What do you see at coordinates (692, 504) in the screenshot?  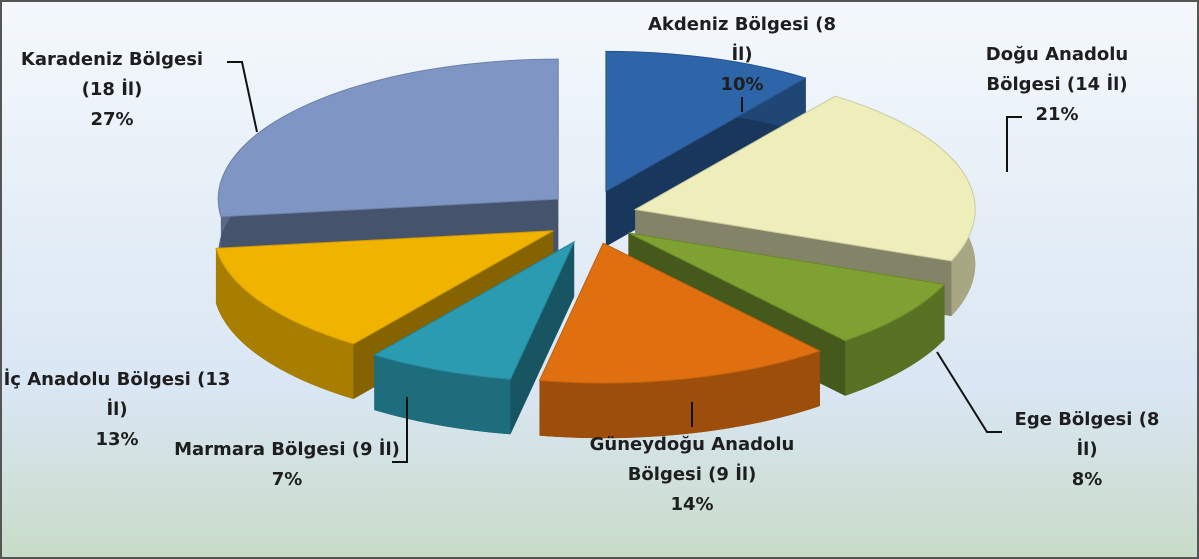 I see `value-label: 14%` at bounding box center [692, 504].